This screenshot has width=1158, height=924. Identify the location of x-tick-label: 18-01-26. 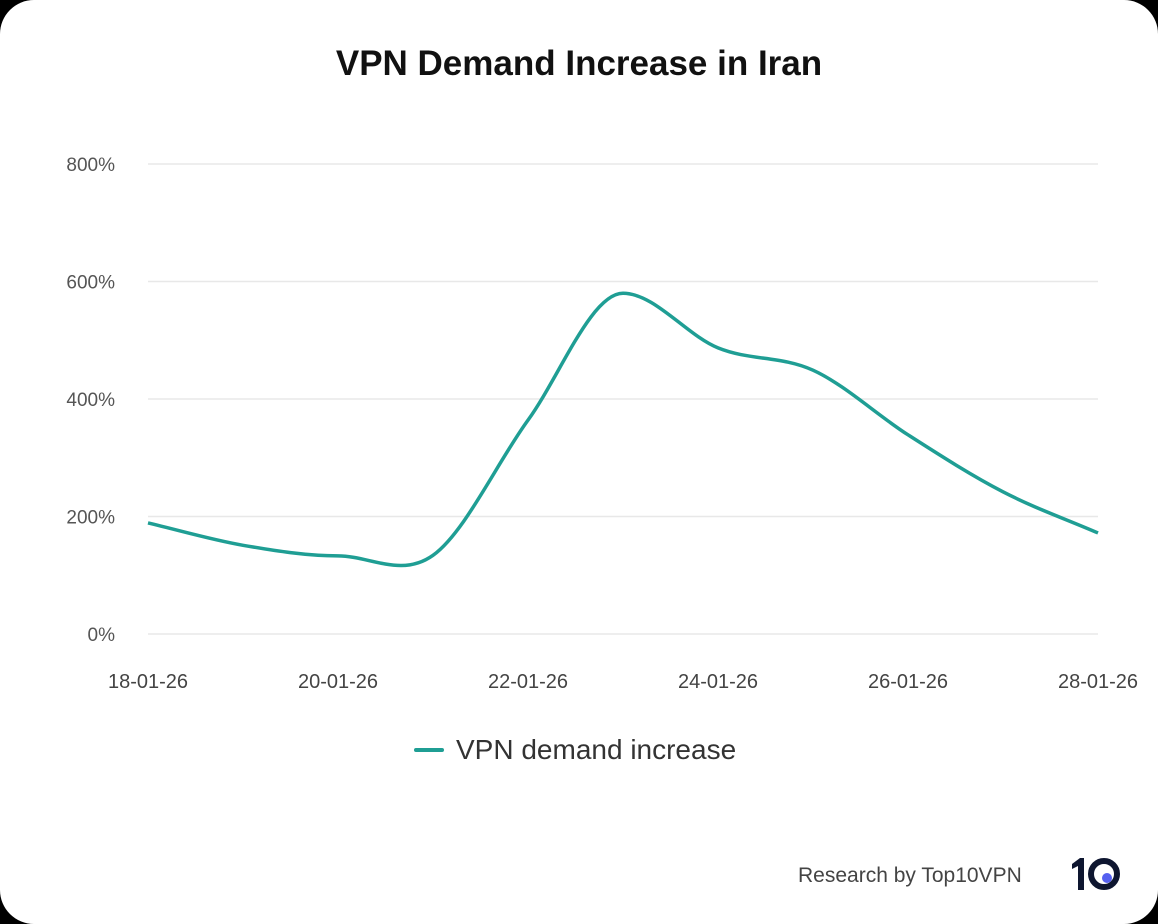
(148, 682).